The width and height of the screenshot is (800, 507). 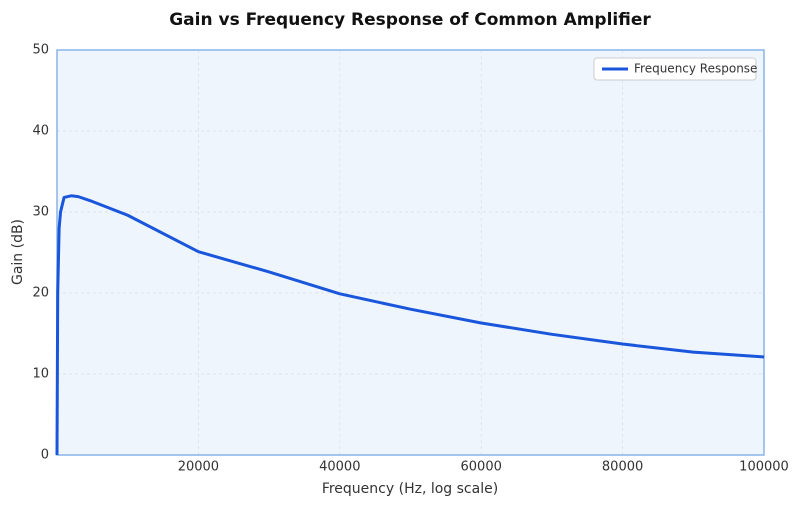 I want to click on legend-label: Frequency Response, so click(x=695, y=69).